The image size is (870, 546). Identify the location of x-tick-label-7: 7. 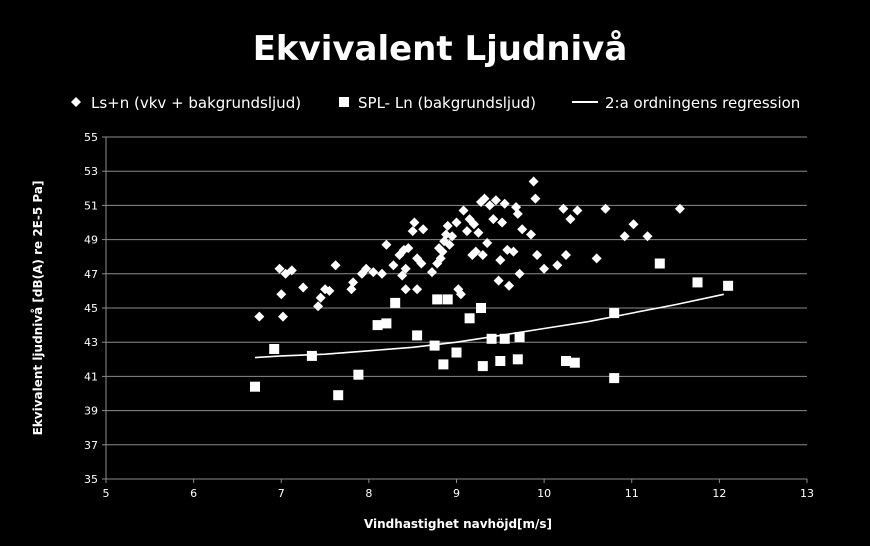
(281, 493).